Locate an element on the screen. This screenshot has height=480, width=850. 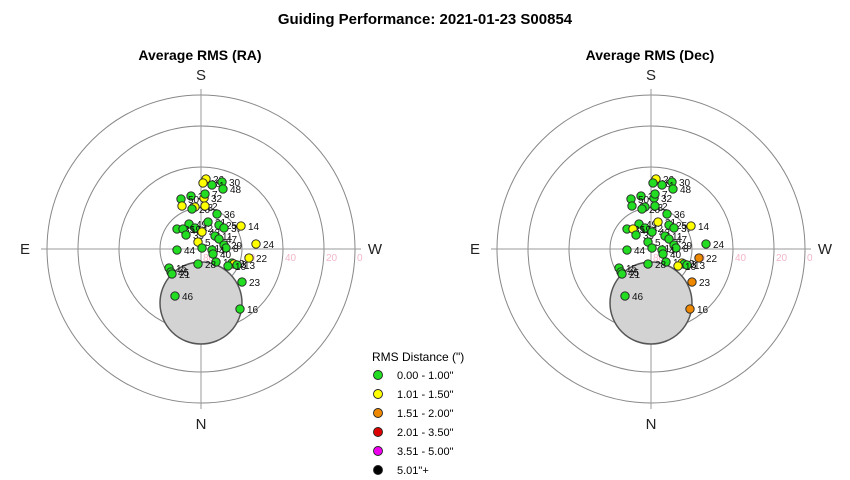
dec-point-label-29: 29 is located at coordinates (687, 246).